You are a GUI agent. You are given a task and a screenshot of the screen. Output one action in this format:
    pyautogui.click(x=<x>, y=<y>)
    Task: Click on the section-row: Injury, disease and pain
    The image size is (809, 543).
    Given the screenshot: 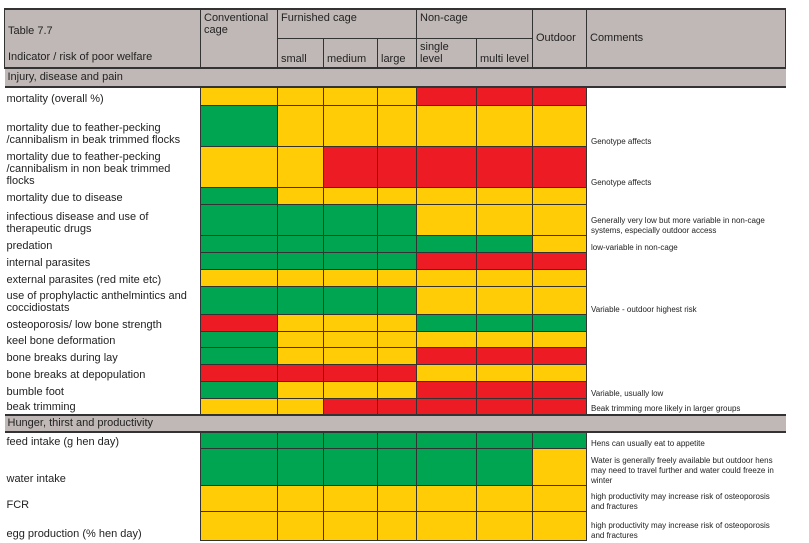 What is the action you would take?
    pyautogui.click(x=395, y=77)
    